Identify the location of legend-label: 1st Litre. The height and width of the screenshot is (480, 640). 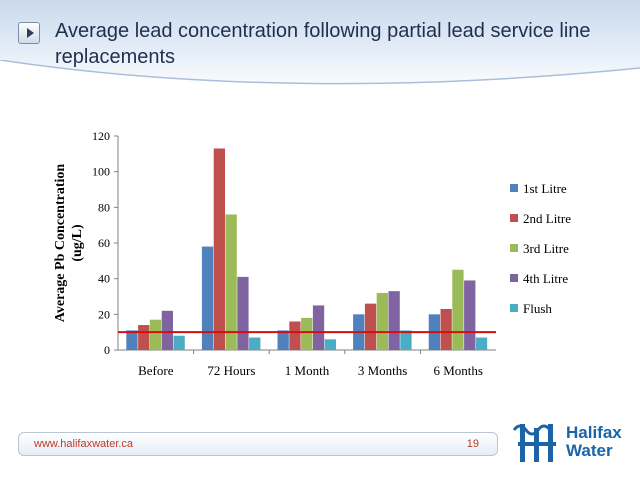
(545, 188).